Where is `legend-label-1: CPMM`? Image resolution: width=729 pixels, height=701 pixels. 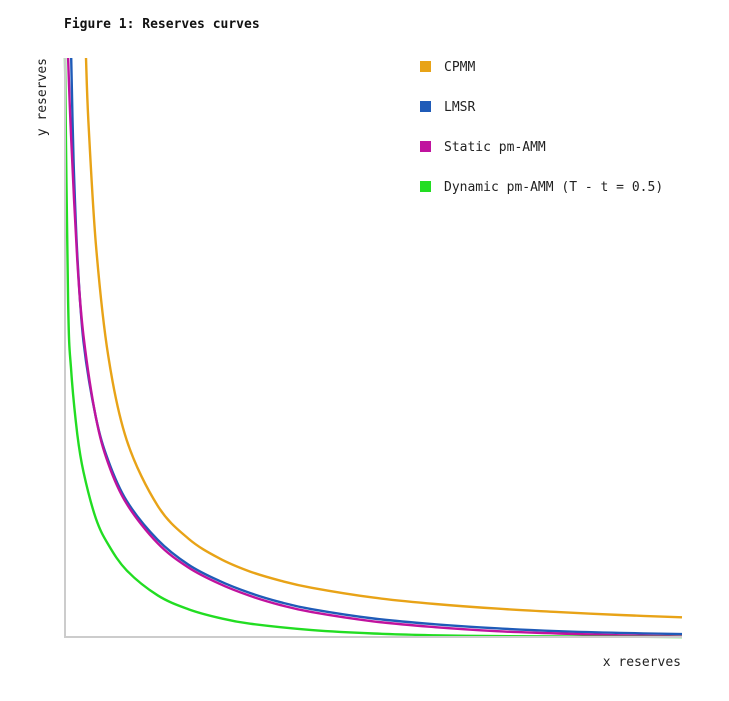
legend-label-1: CPMM is located at coordinates (459, 67).